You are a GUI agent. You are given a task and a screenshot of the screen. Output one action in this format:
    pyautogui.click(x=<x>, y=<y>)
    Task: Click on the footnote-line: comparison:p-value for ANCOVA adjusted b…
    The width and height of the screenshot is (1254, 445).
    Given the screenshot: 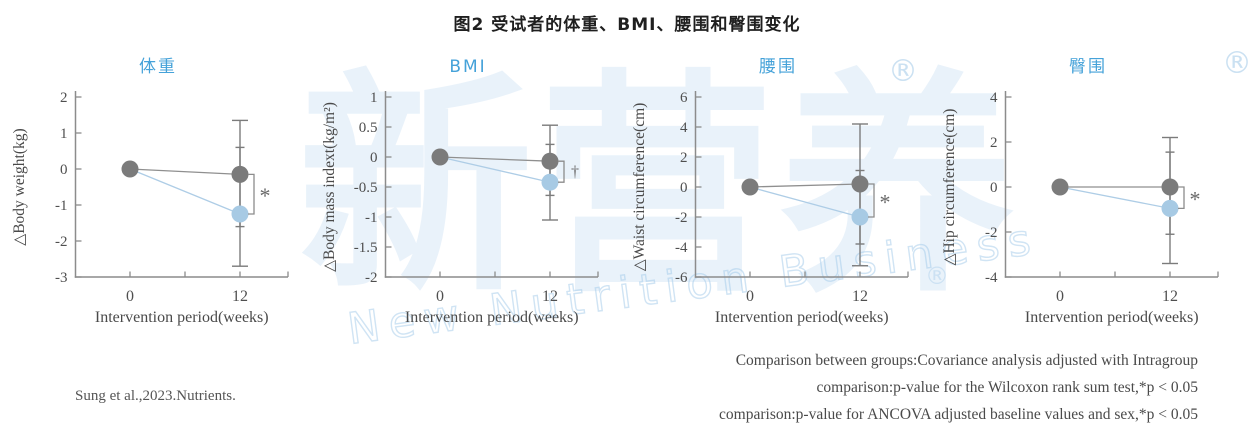 What is the action you would take?
    pyautogui.click(x=958, y=414)
    